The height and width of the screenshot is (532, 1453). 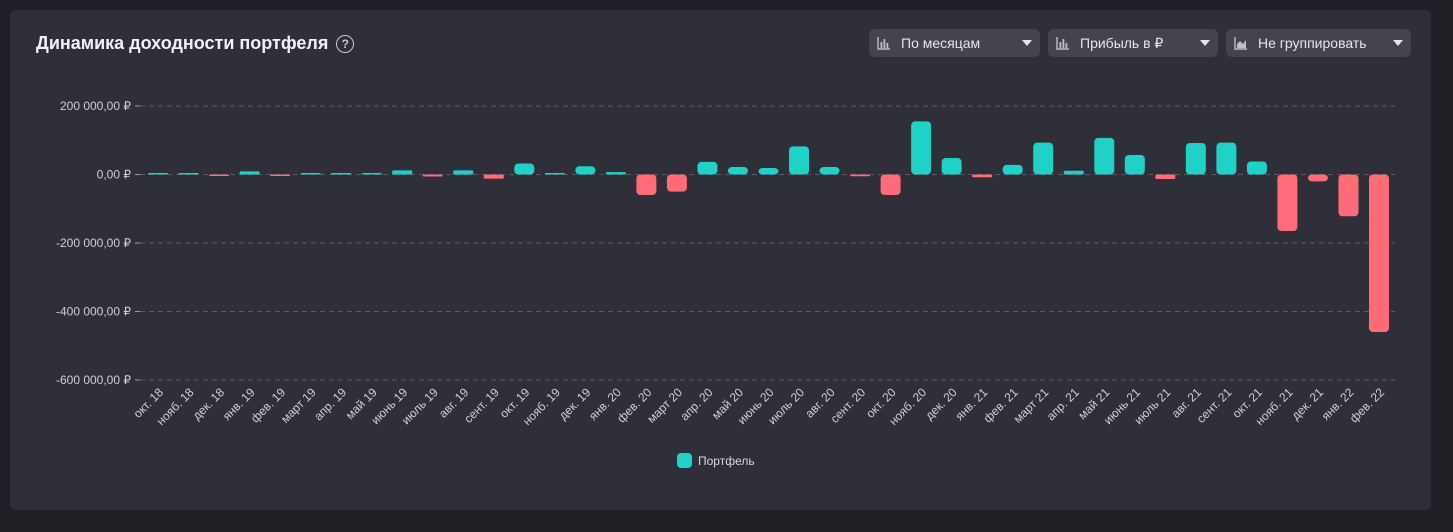 I want to click on legend: Портфель, so click(x=716, y=460).